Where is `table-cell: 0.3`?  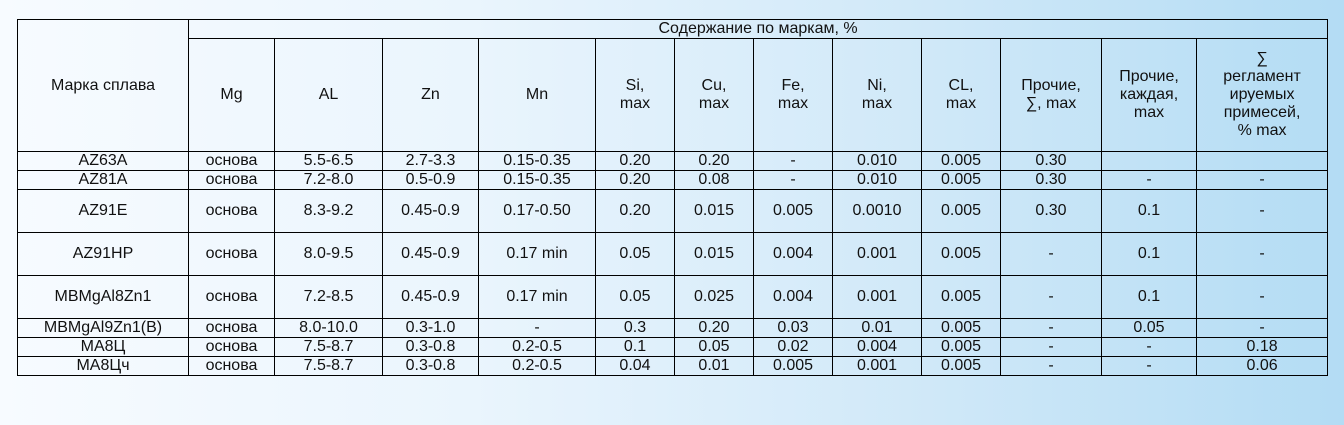
table-cell: 0.3 is located at coordinates (635, 328).